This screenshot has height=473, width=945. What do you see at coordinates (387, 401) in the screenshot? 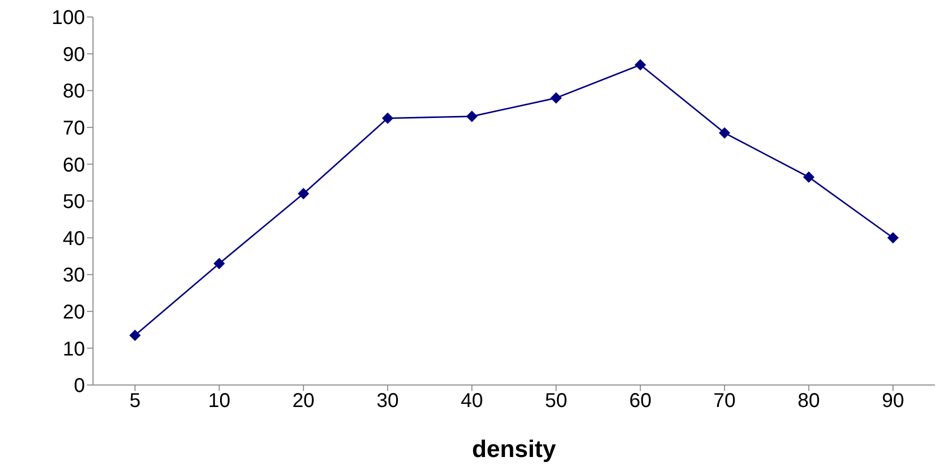
I see `x-tick-label: 30` at bounding box center [387, 401].